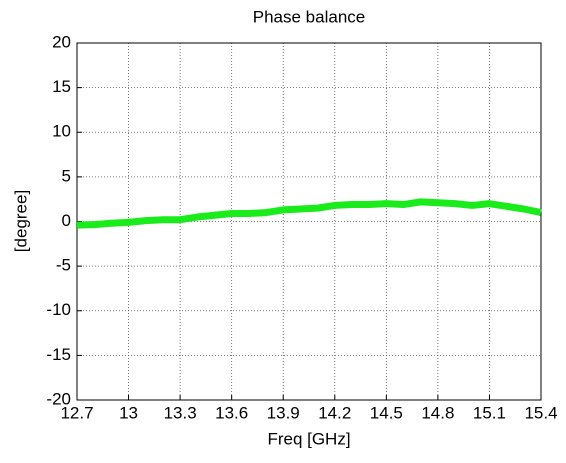 This screenshot has height=463, width=566. What do you see at coordinates (61, 86) in the screenshot?
I see `y-tick-label: 15` at bounding box center [61, 86].